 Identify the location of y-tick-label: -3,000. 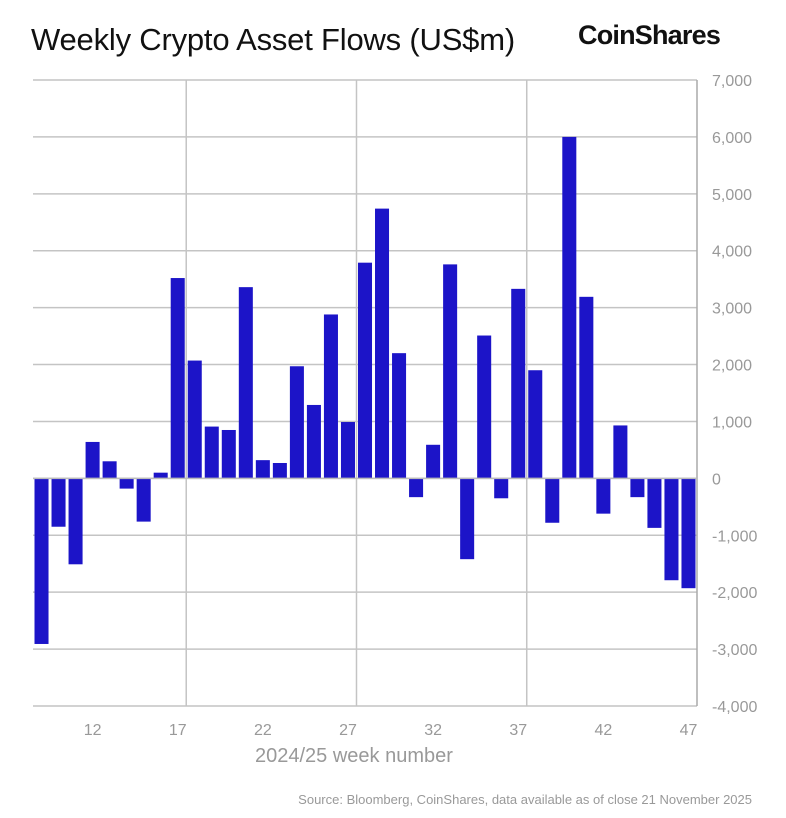
(734, 650).